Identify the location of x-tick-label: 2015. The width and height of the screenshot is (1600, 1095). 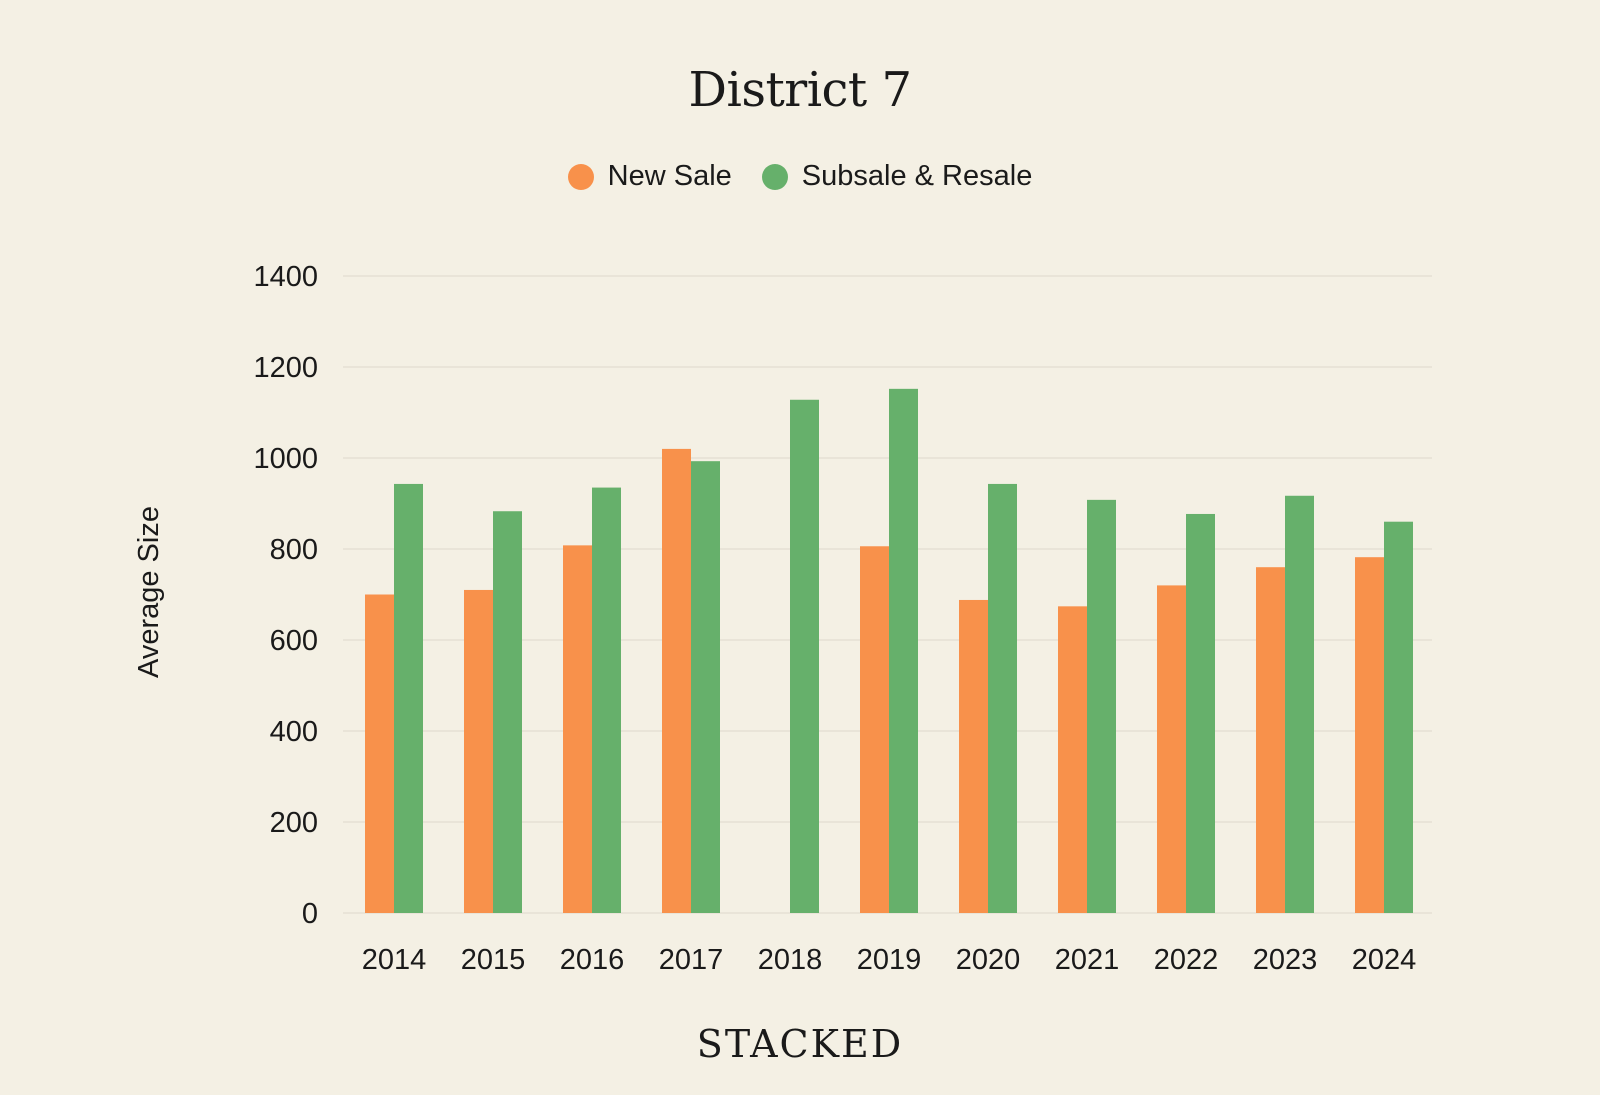
(493, 960).